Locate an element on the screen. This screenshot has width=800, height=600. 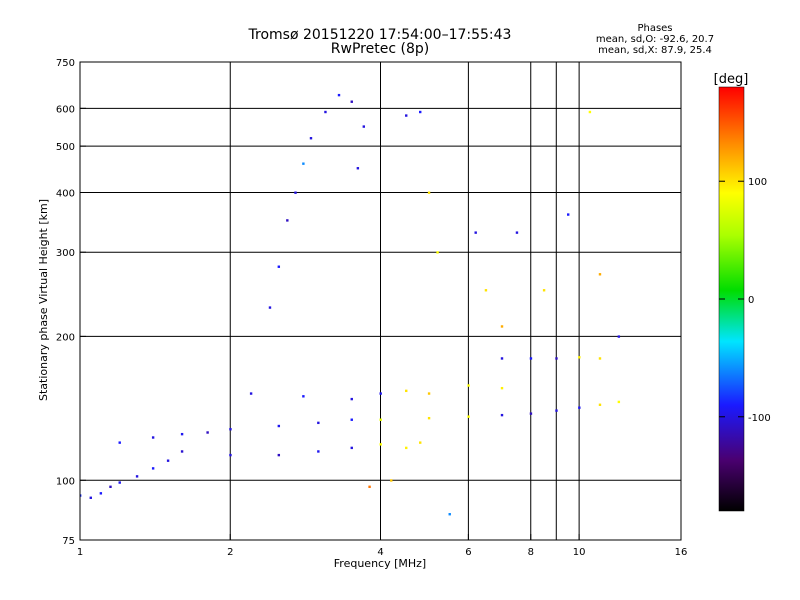
colorbar-tick-label: 100 is located at coordinates (757, 182).